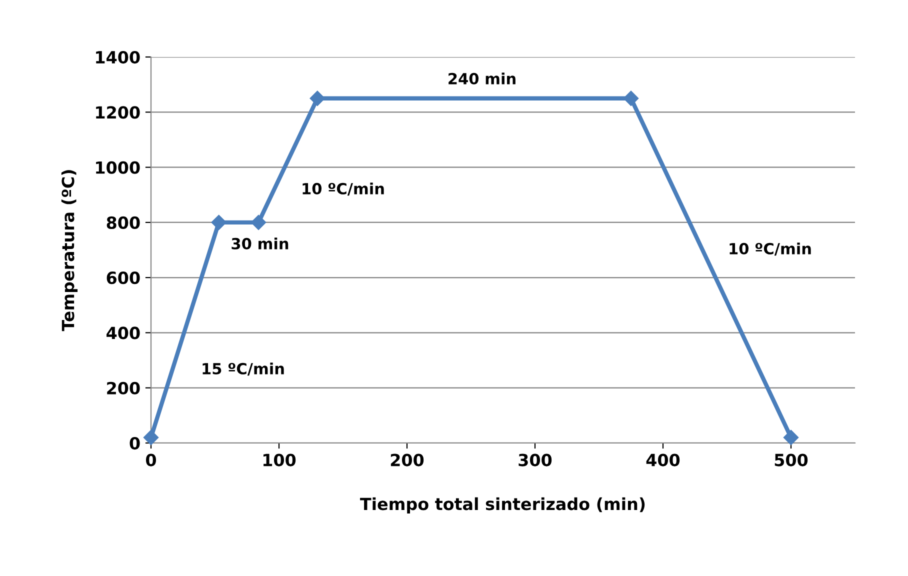  I want to click on y-tick-label: 600, so click(123, 278).